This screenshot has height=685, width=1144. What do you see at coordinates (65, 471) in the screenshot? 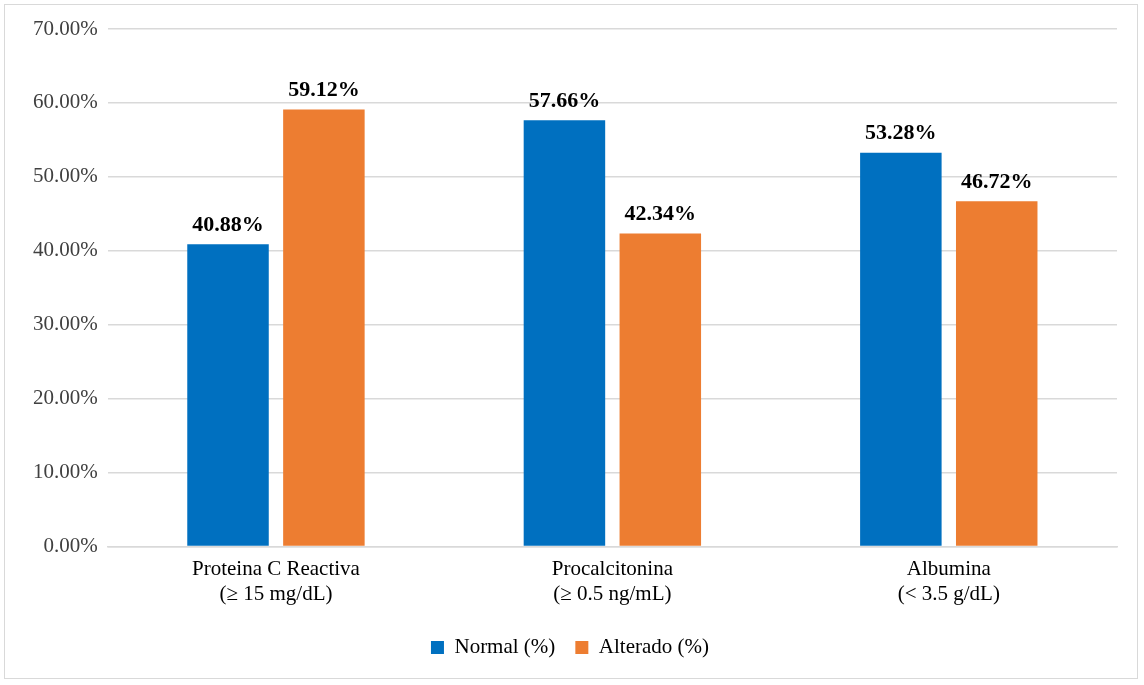
I see `y-tick-label: 10.00%` at bounding box center [65, 471].